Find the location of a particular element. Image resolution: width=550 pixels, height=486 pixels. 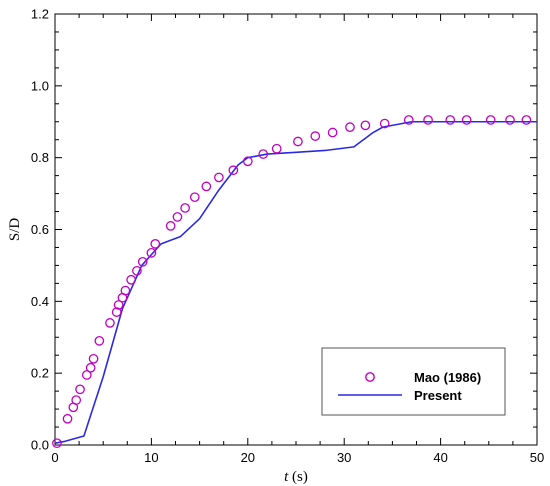

x-tick-label: 0 is located at coordinates (54, 457).